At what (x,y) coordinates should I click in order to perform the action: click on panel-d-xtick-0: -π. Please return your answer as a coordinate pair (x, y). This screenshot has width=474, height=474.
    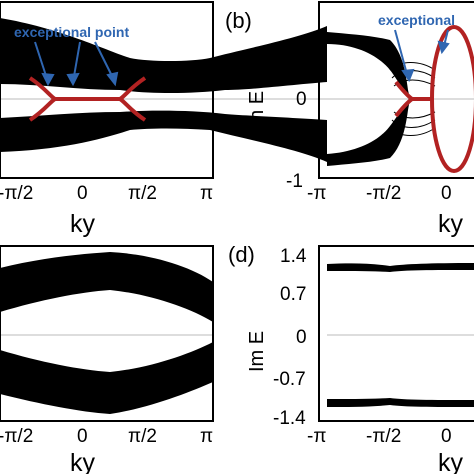
    Looking at the image, I should click on (316, 436).